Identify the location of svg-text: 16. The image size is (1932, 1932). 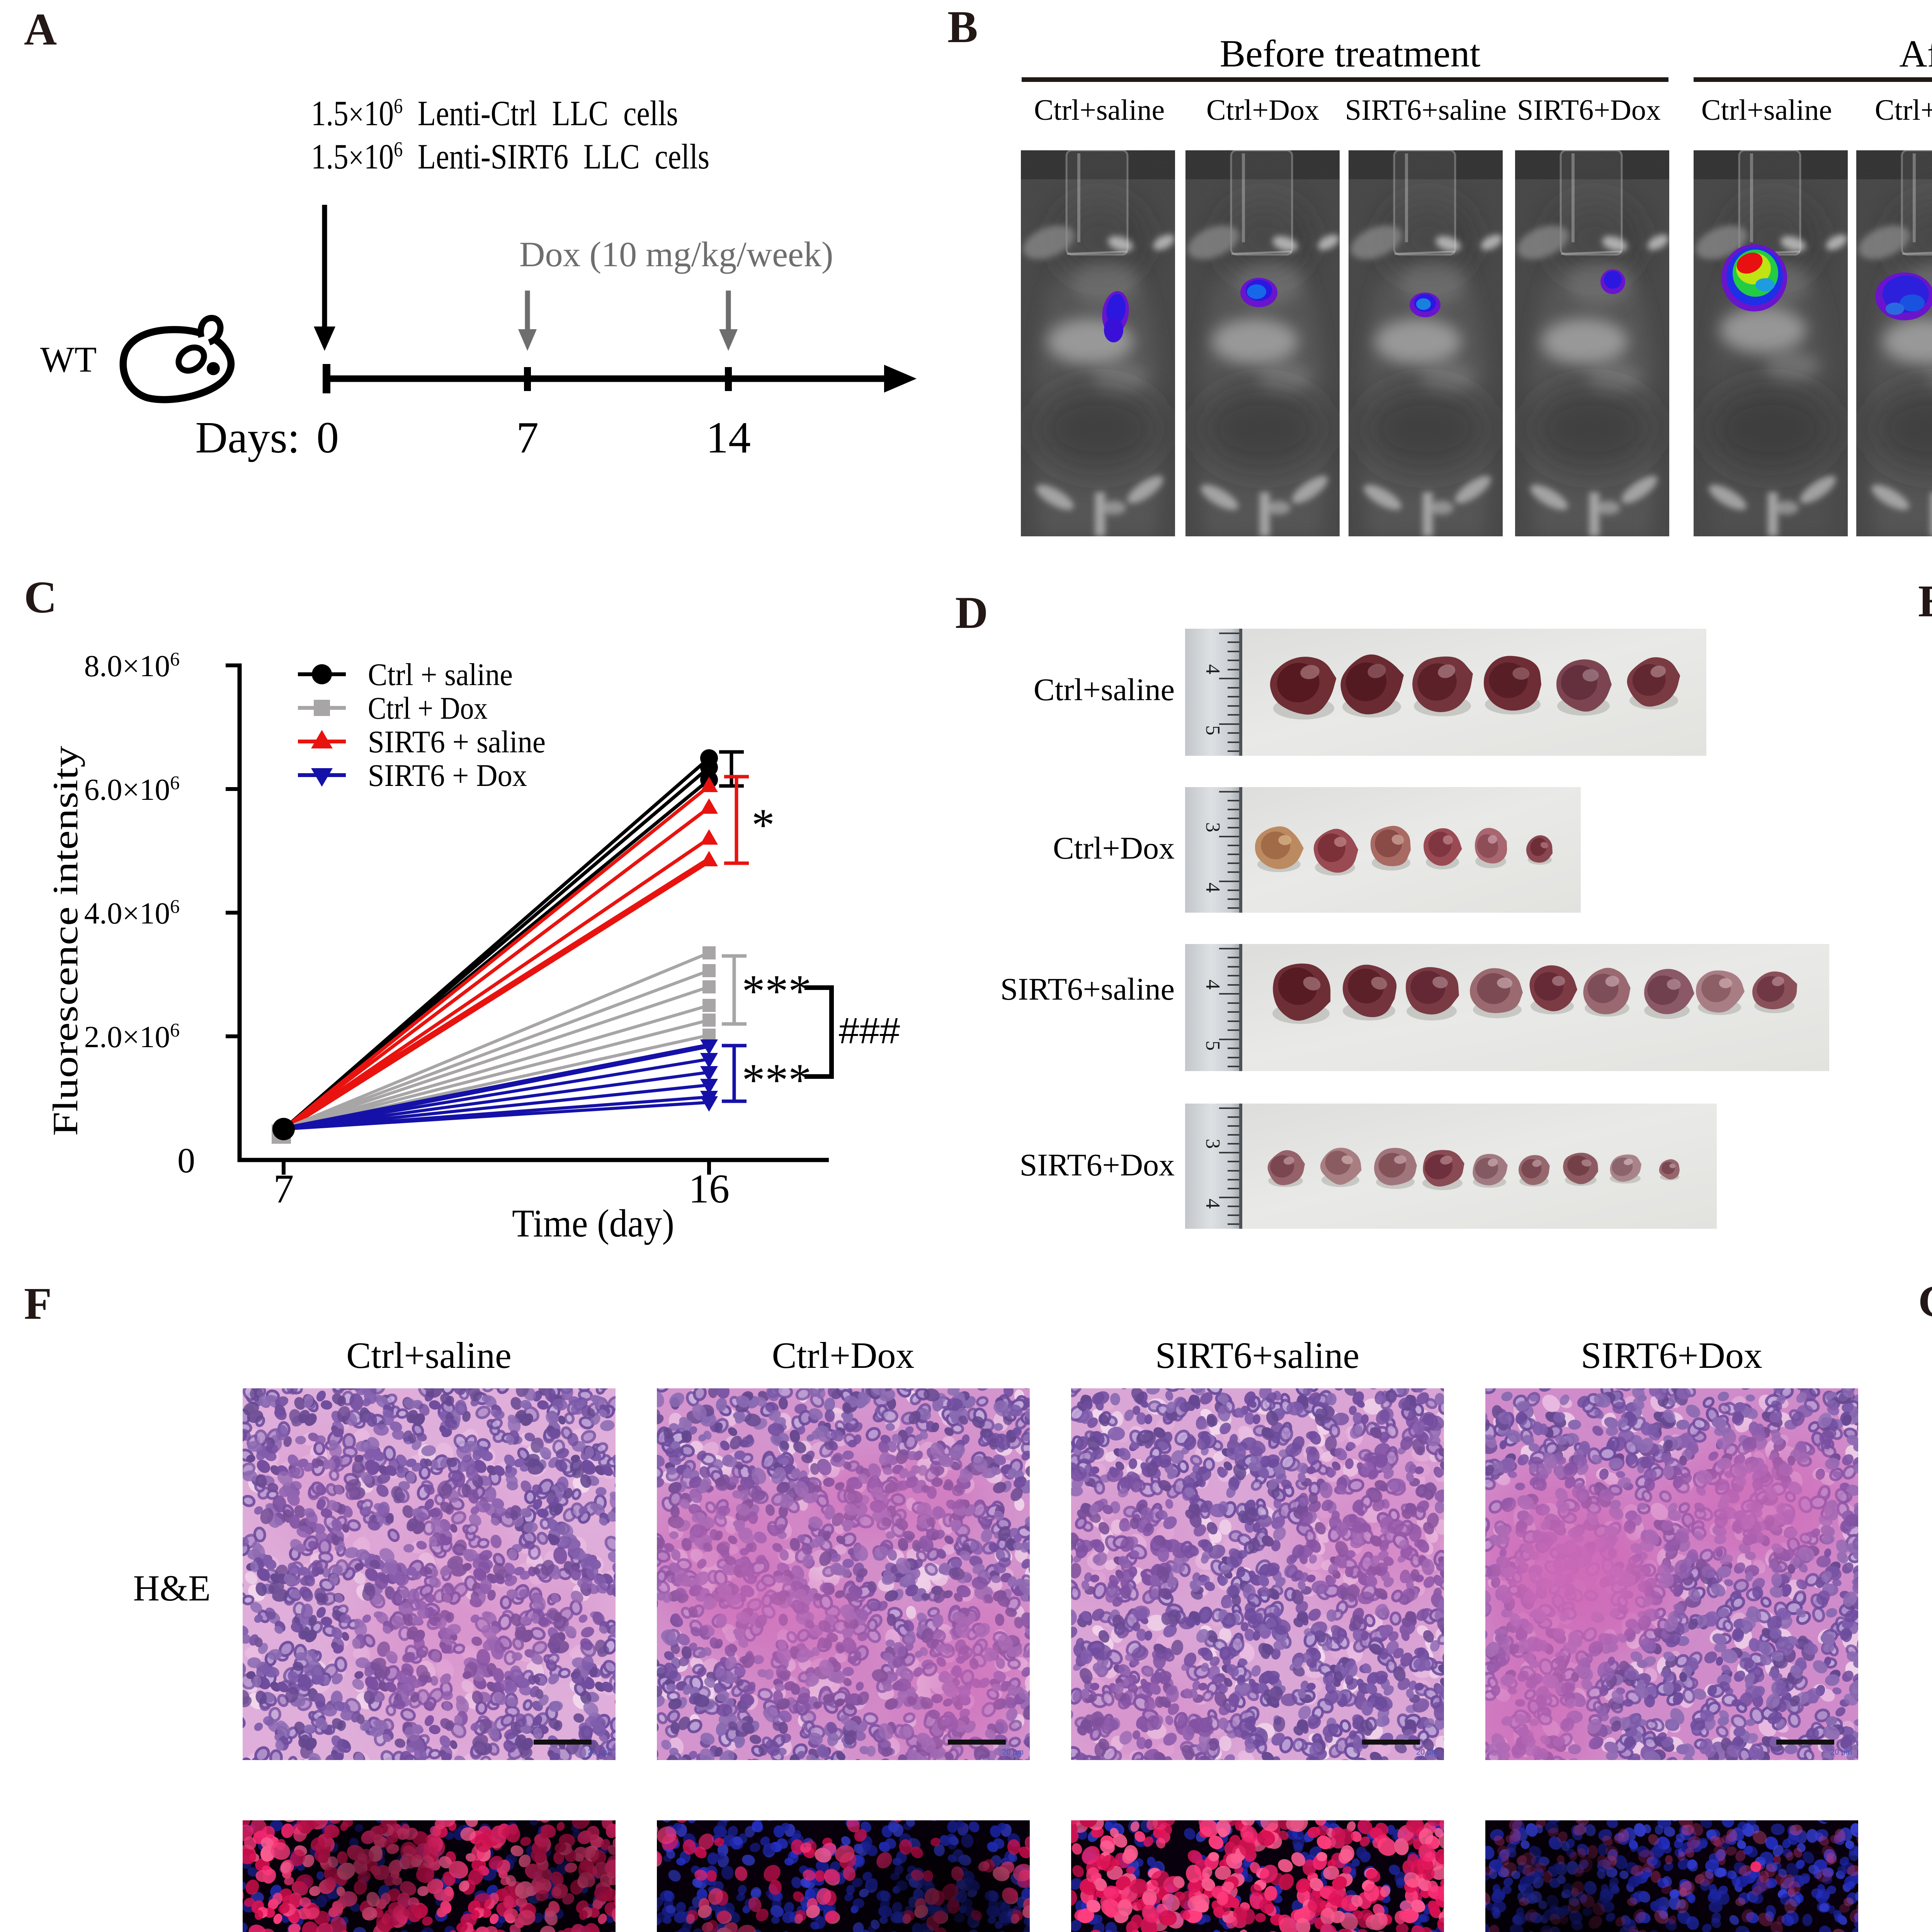
(709, 1189).